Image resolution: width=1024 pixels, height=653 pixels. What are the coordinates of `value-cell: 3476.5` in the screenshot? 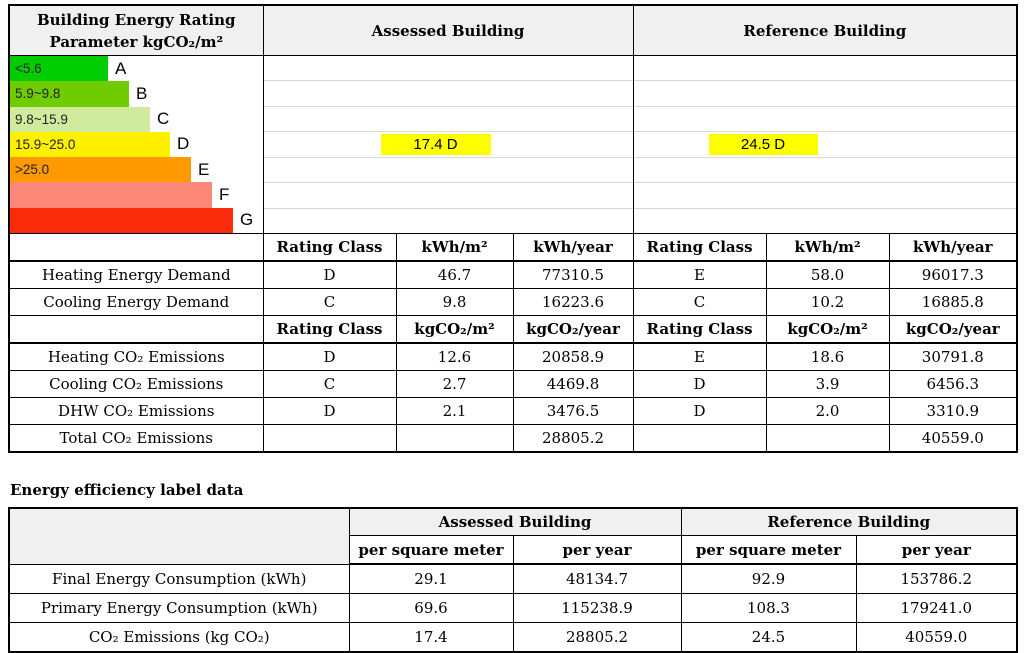 It's located at (573, 411).